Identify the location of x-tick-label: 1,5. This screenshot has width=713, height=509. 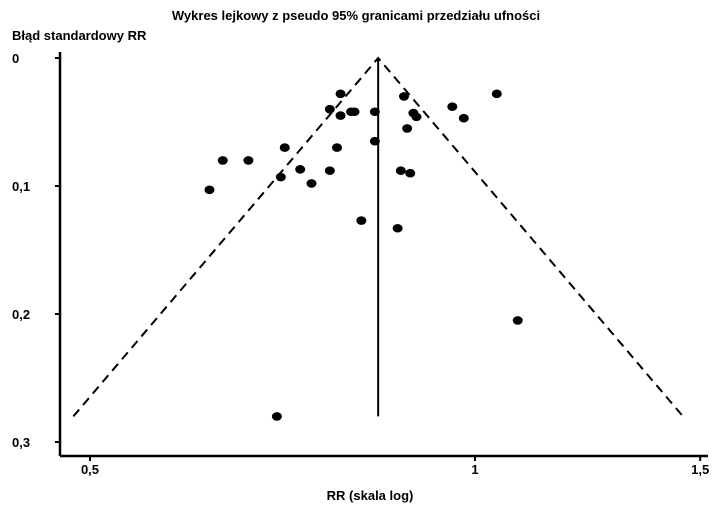
(700, 469).